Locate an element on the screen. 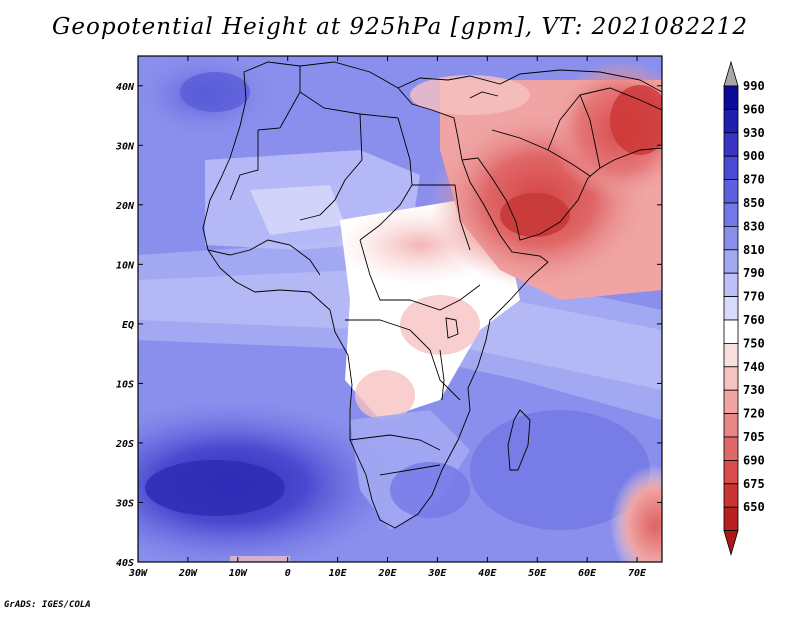 The width and height of the screenshot is (800, 618). colorbar-level-label: 930 is located at coordinates (754, 133).